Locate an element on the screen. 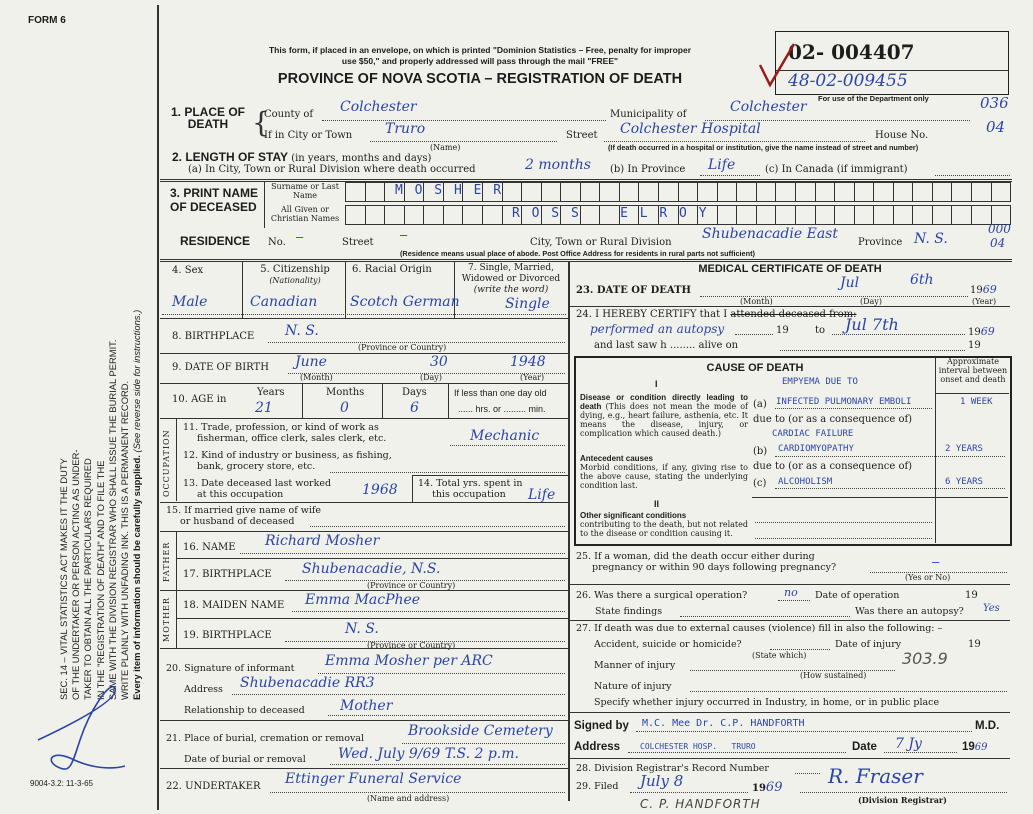 This screenshot has width=1033, height=814. province-hint: (Province or Country) is located at coordinates (411, 645).